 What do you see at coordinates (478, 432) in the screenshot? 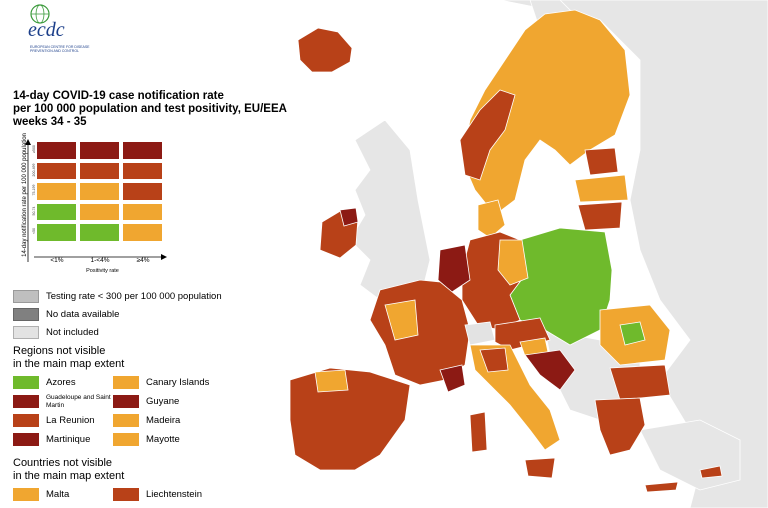
I see `sardinia-shape` at bounding box center [478, 432].